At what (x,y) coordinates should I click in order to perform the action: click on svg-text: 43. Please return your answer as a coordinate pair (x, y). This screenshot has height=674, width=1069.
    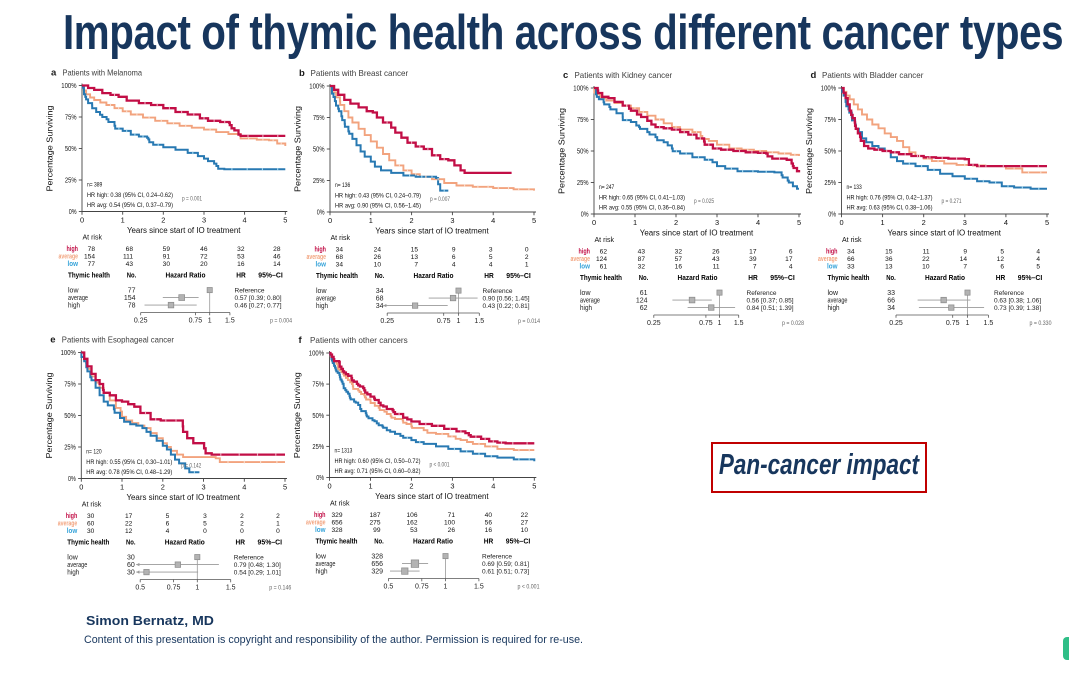
    Looking at the image, I should click on (642, 252).